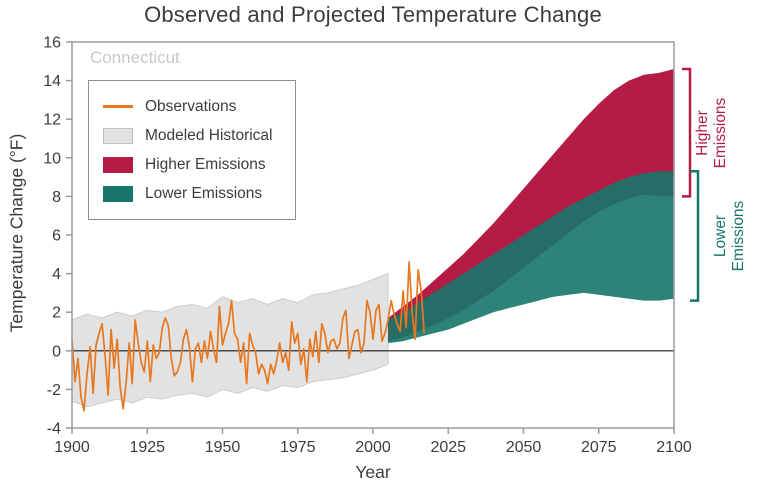 The width and height of the screenshot is (761, 489). Describe the element at coordinates (191, 106) in the screenshot. I see `legend-label: Observations` at that location.